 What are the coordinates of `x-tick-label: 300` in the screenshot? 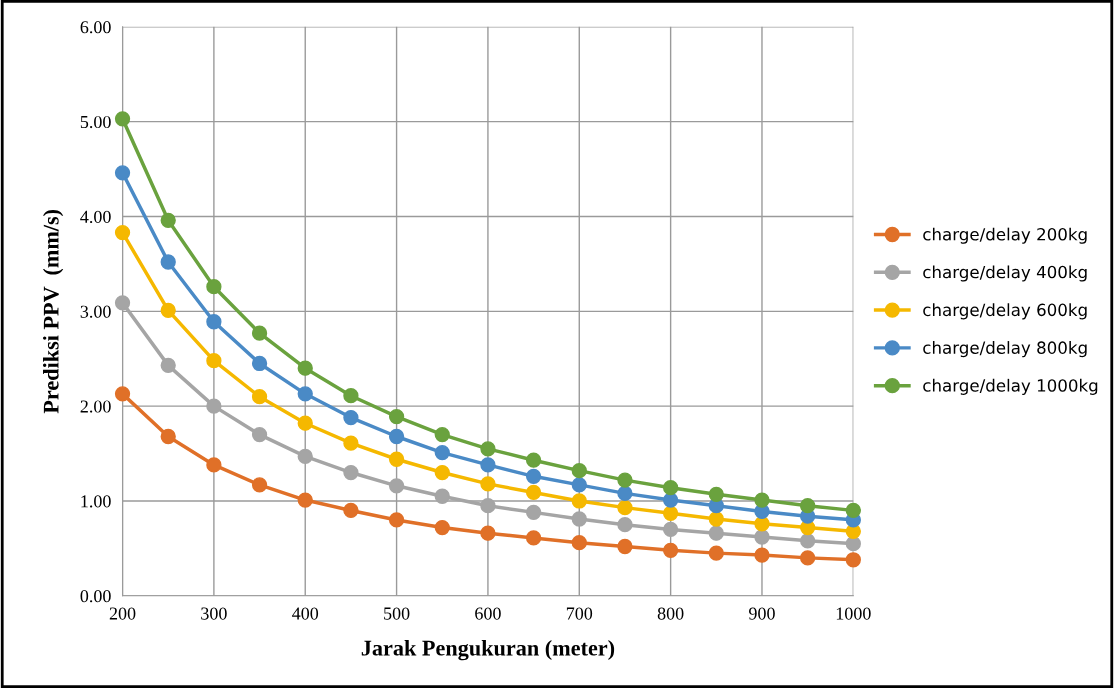 It's located at (214, 613).